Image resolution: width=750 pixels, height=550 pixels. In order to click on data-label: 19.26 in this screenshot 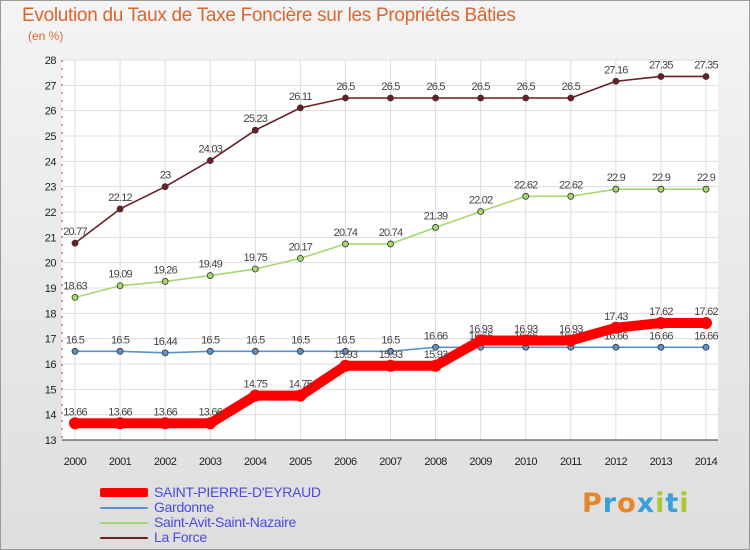, I will do `click(165, 270)`.